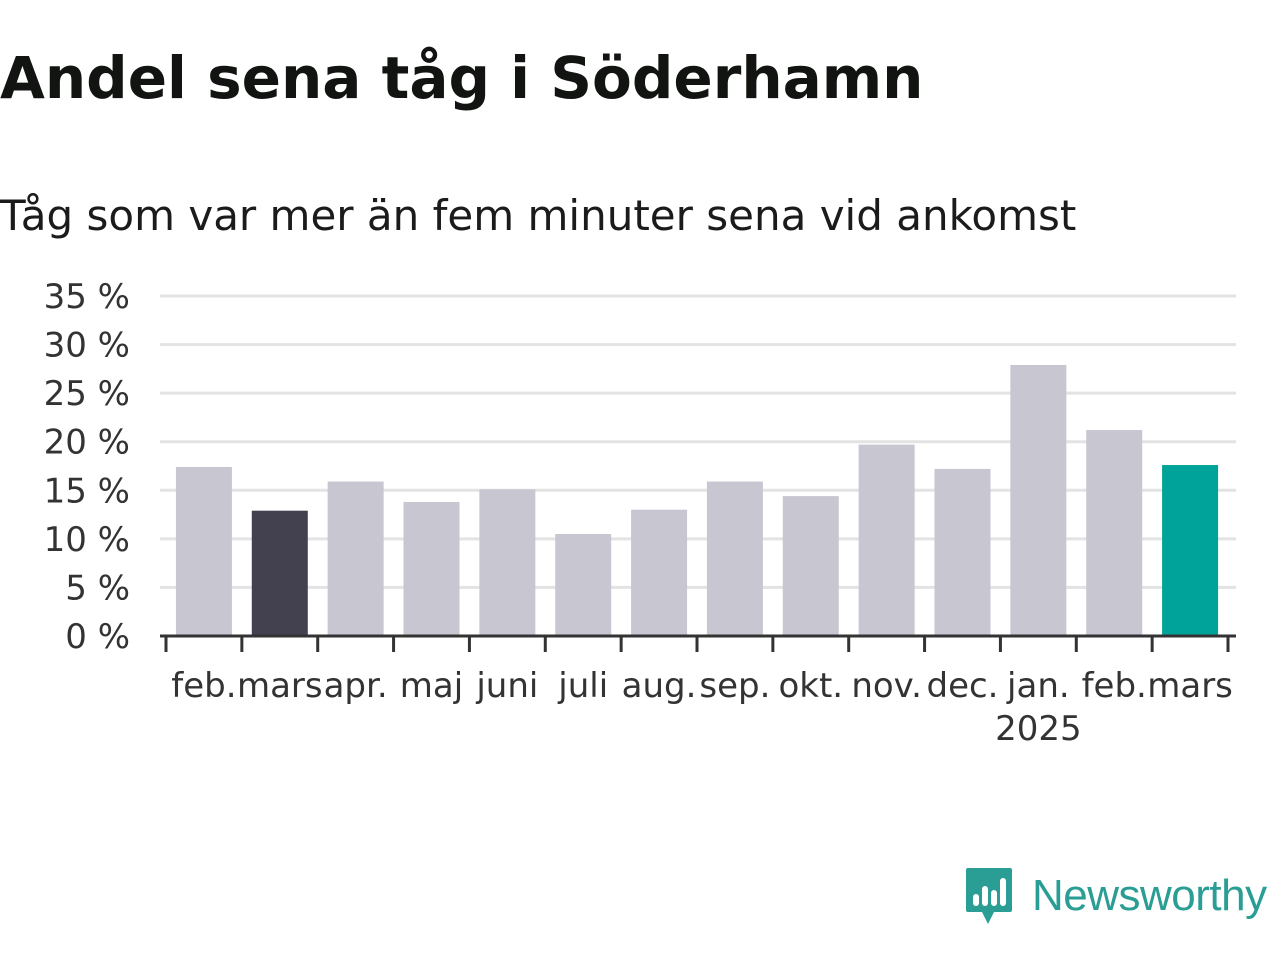 The width and height of the screenshot is (1280, 960). I want to click on x-year-label: 2025, so click(1038, 729).